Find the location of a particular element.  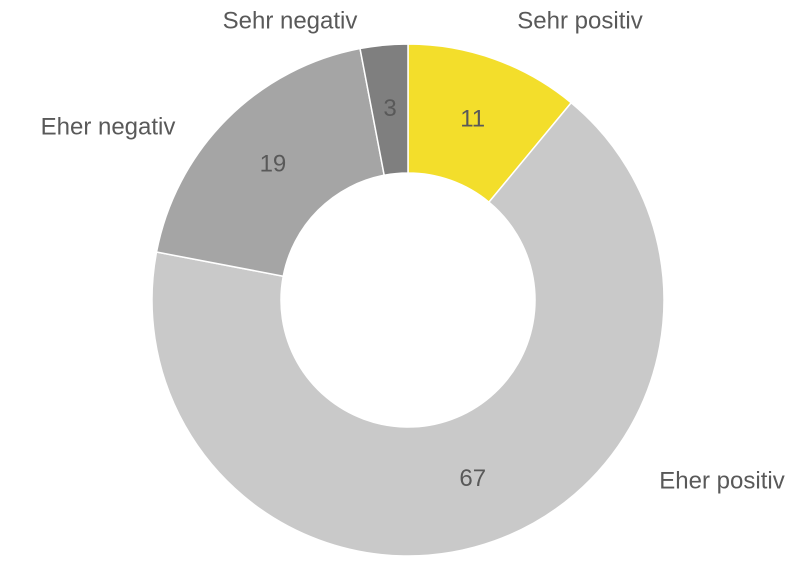

value-label: 67 is located at coordinates (472, 478).